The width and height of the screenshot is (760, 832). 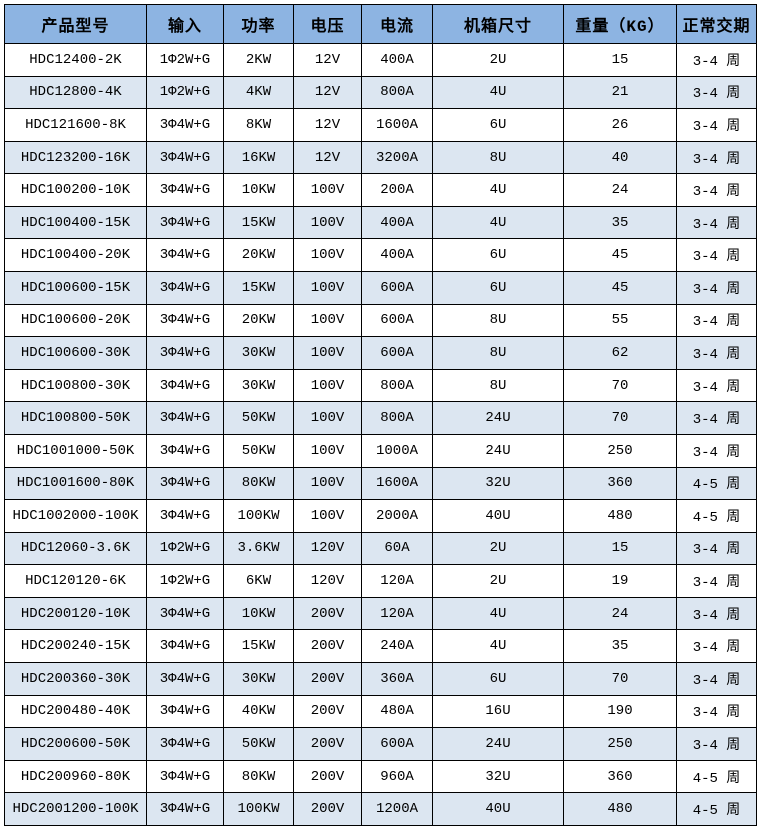 I want to click on table-cell: 360, so click(x=620, y=483).